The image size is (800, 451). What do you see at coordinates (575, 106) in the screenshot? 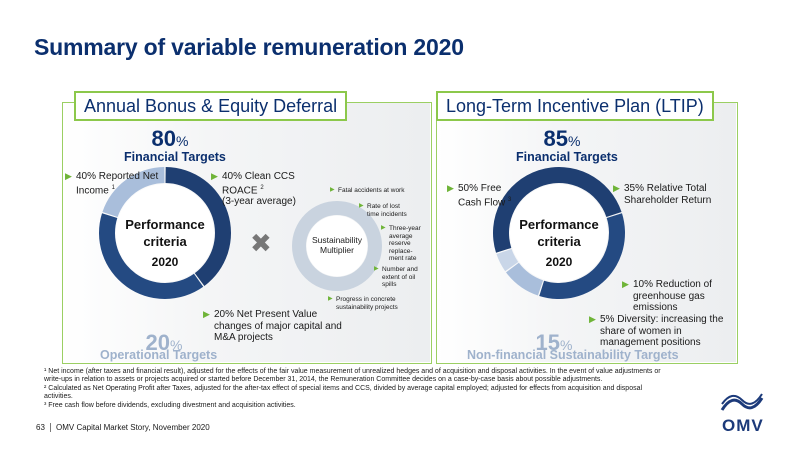
I see `ltip-tab-title: Long-Term Incentive Plan (LTIP)` at bounding box center [575, 106].